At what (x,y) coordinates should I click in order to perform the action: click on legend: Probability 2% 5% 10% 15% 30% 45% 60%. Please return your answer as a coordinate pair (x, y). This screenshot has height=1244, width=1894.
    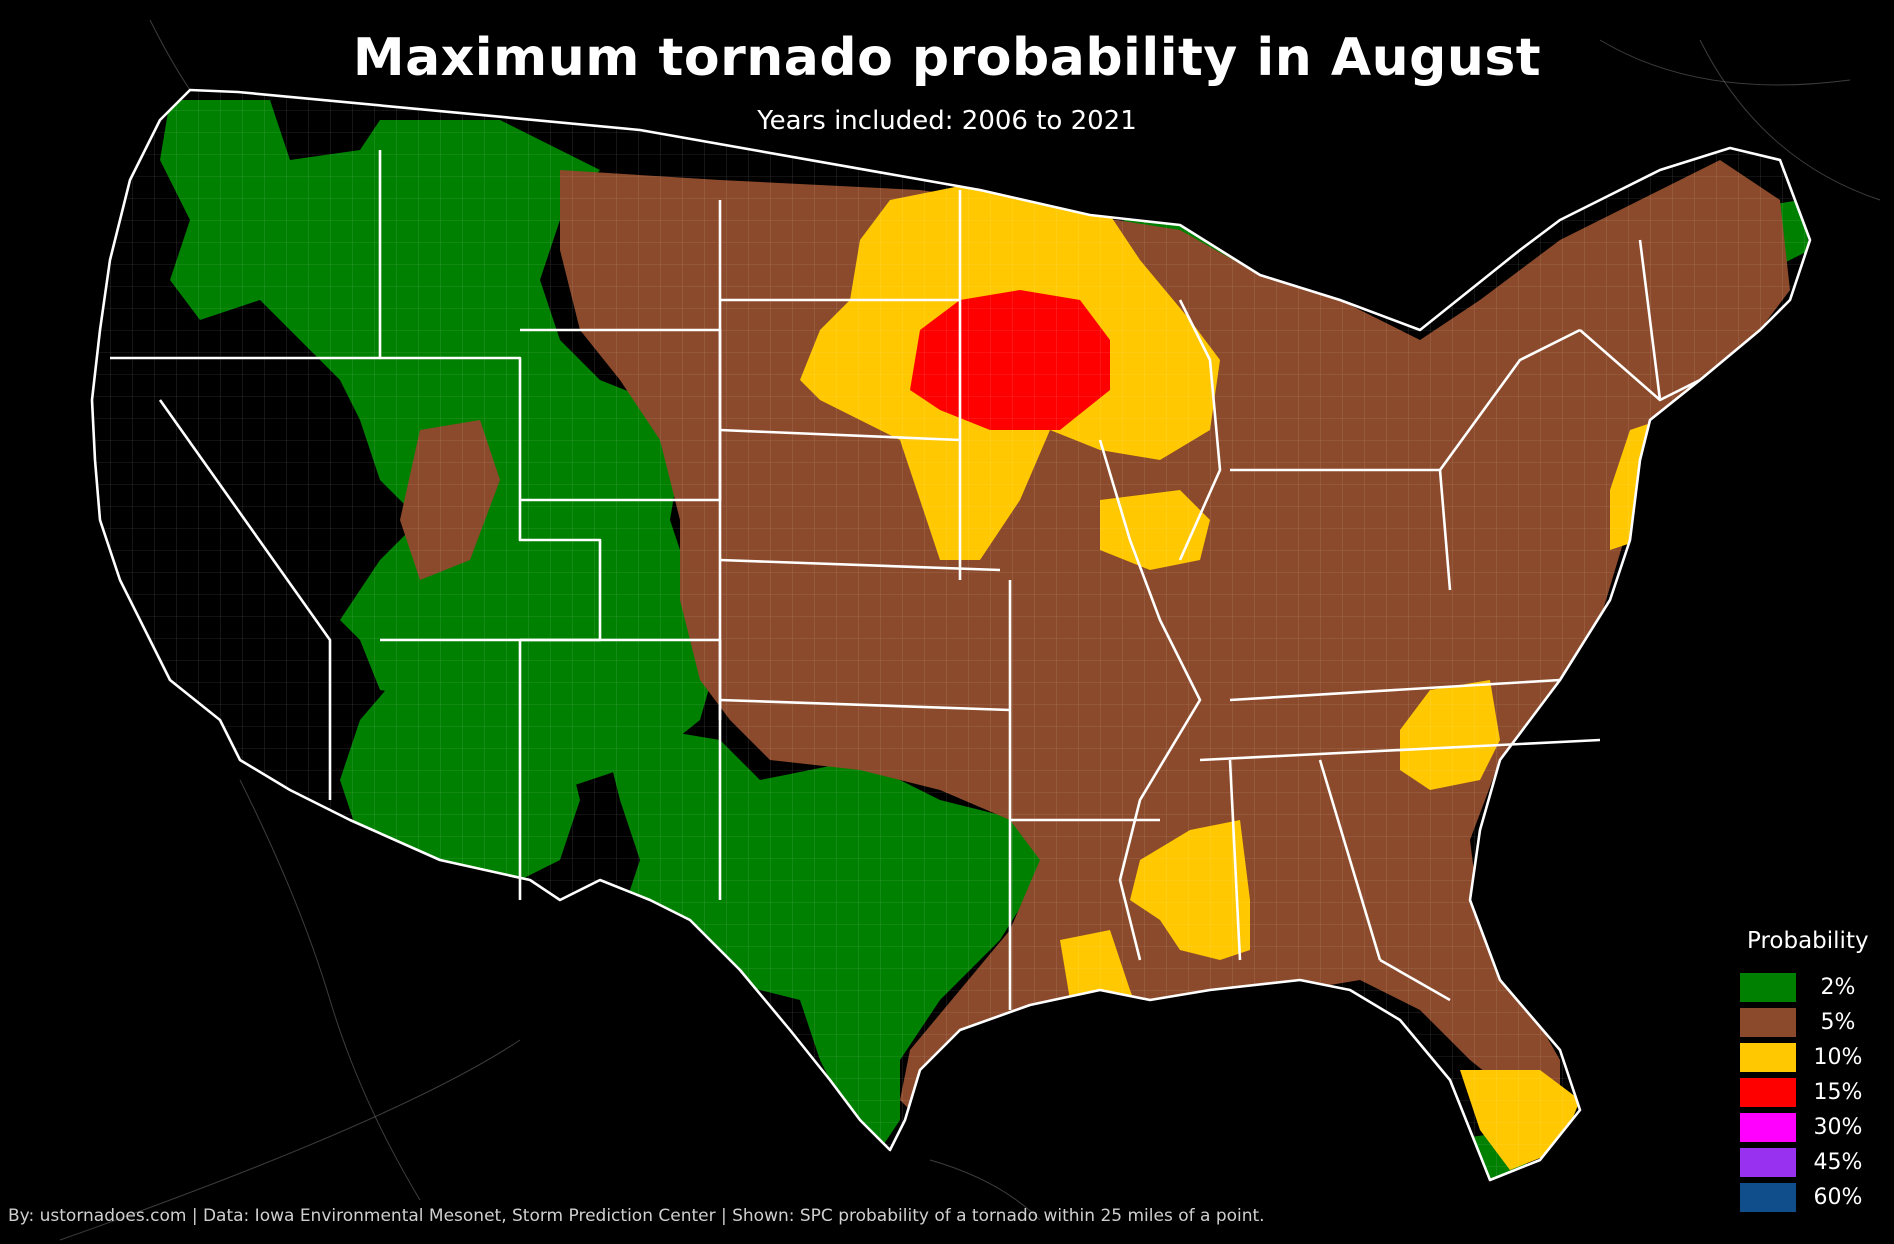
    Looking at the image, I should click on (1815, 1071).